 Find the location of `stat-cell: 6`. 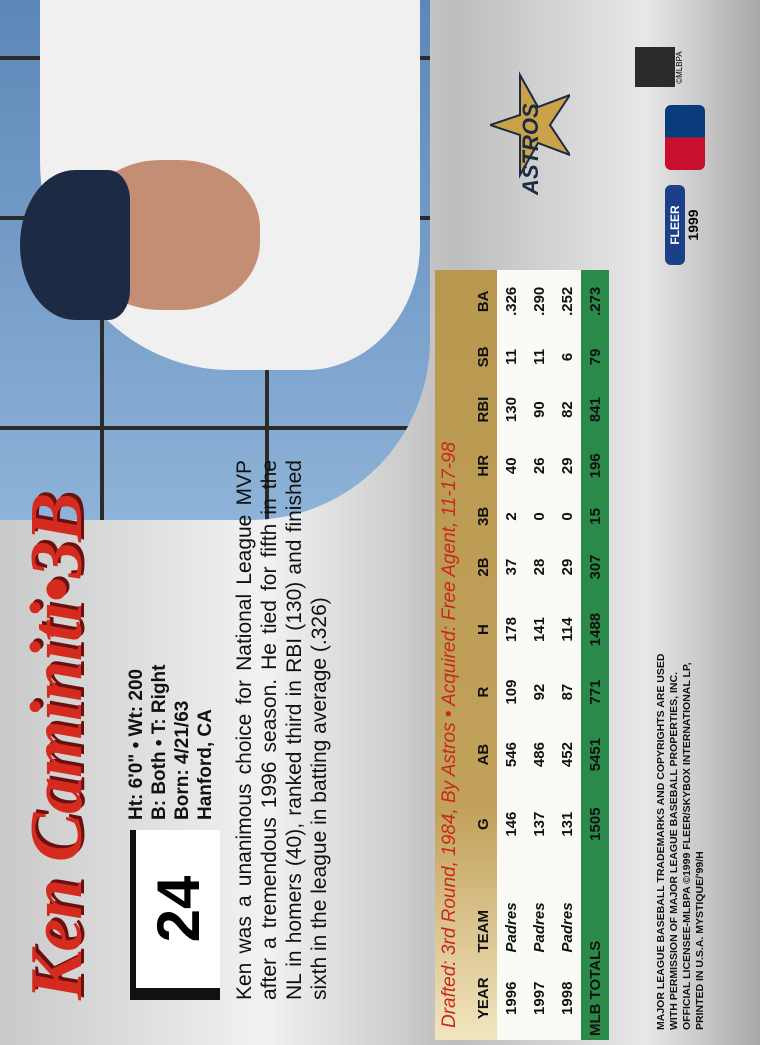

stat-cell: 6 is located at coordinates (567, 357).